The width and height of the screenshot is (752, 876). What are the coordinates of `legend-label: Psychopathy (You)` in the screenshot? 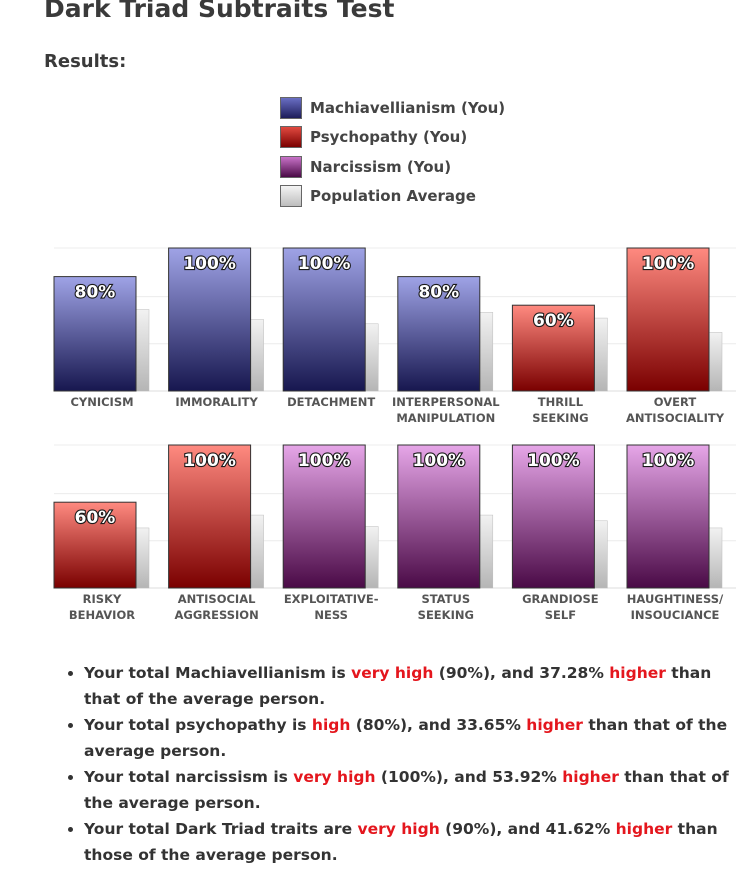 It's located at (389, 137).